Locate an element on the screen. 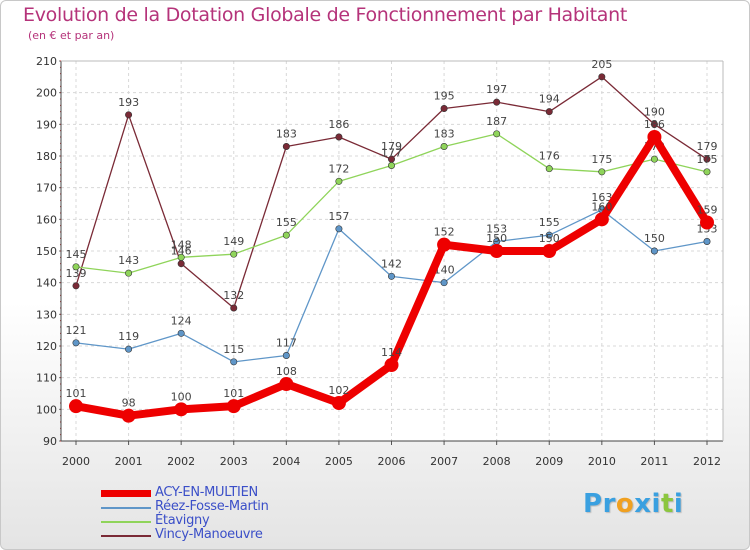 This screenshot has height=550, width=750. data-label: 102 is located at coordinates (338, 390).